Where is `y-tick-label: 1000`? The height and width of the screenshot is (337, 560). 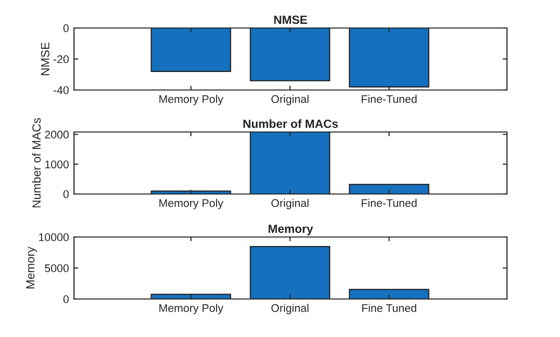 y-tick-label: 1000 is located at coordinates (57, 164).